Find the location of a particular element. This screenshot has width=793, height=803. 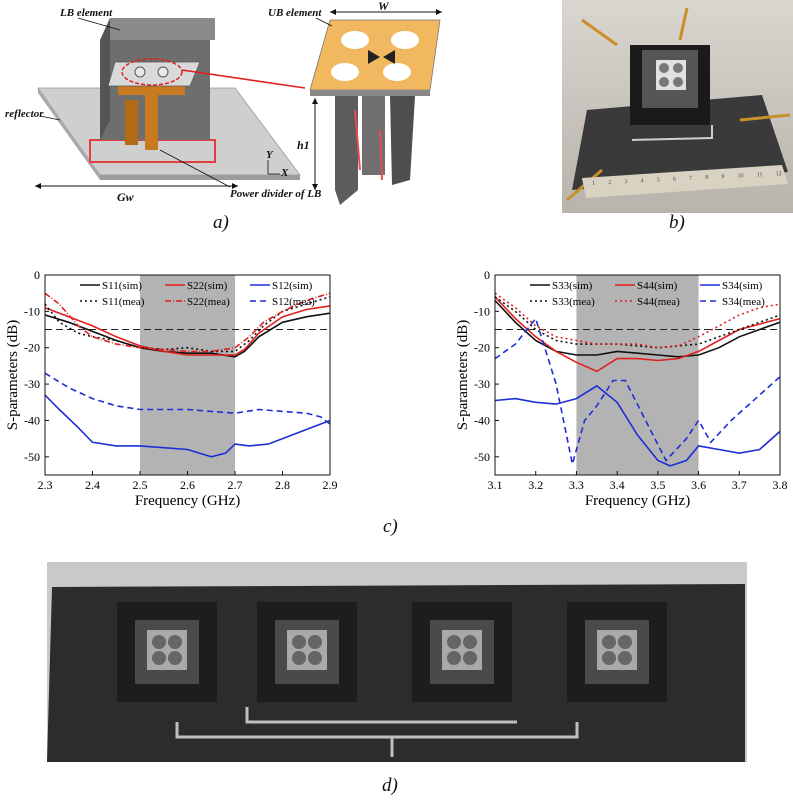

x-tick-label: 2.6 is located at coordinates (187, 485).